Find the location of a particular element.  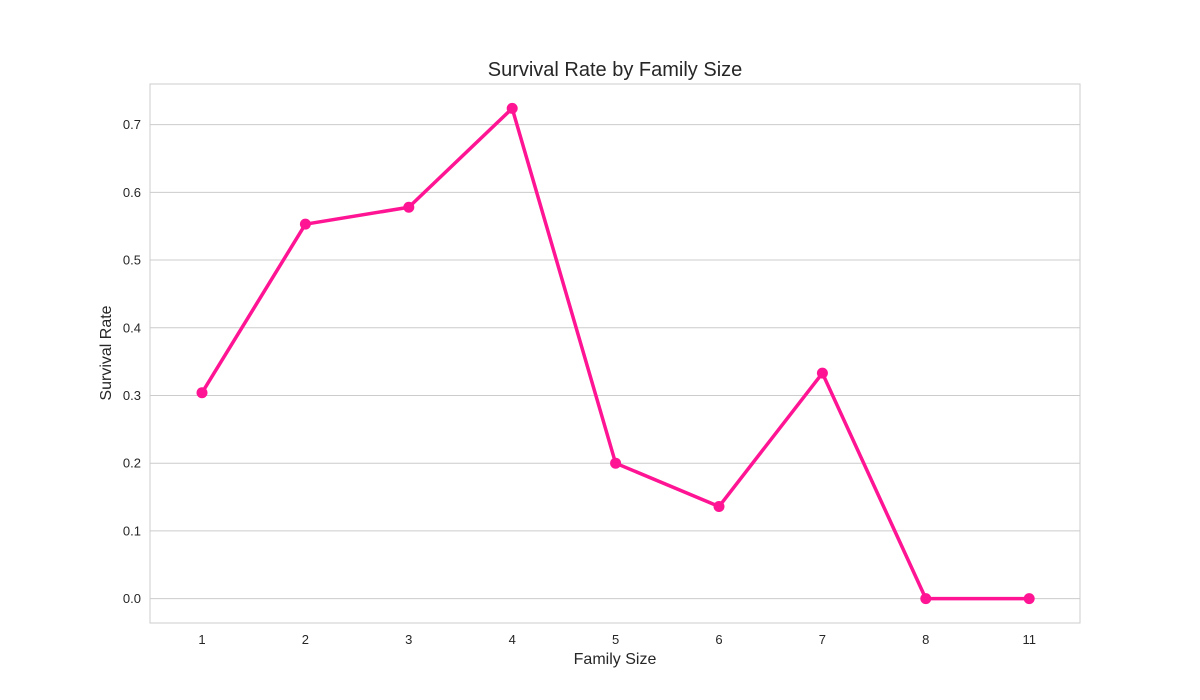

y-tick-label: 0.7 is located at coordinates (132, 124).